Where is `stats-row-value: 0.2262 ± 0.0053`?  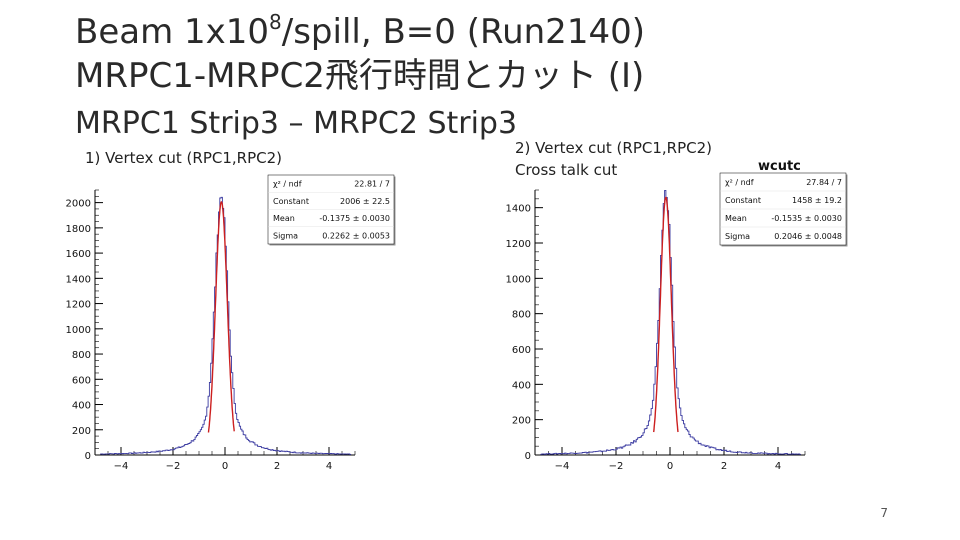 stats-row-value: 0.2262 ± 0.0053 is located at coordinates (356, 235).